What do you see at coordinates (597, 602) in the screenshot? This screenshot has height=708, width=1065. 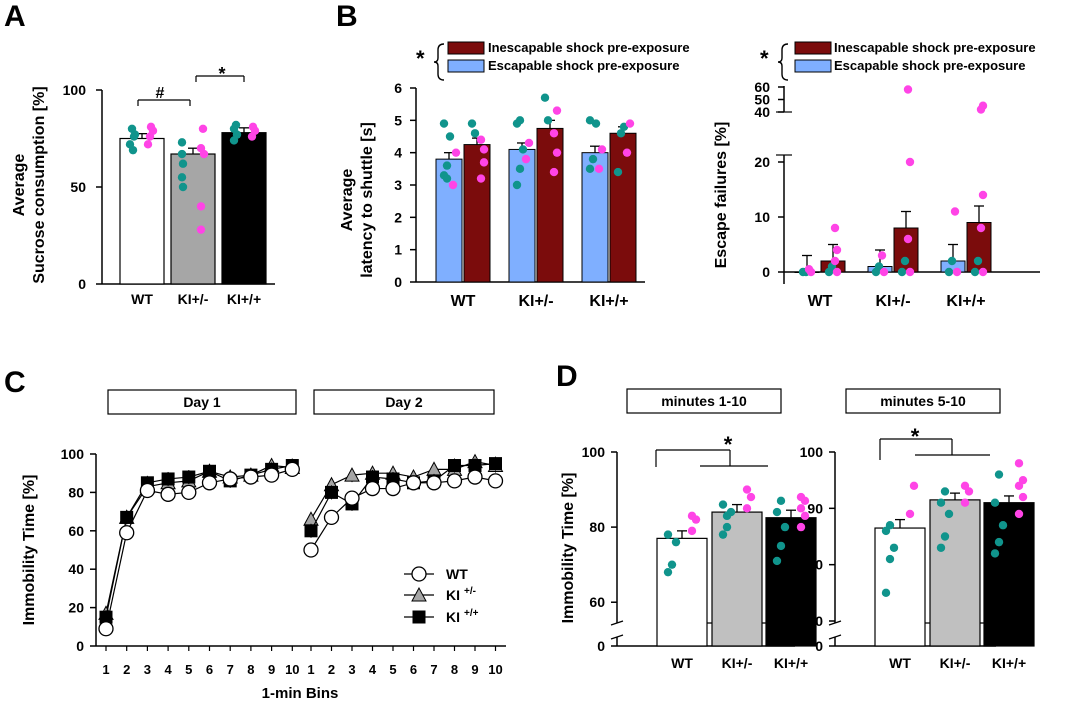 I see `d-left-yticklabel: 60` at bounding box center [597, 602].